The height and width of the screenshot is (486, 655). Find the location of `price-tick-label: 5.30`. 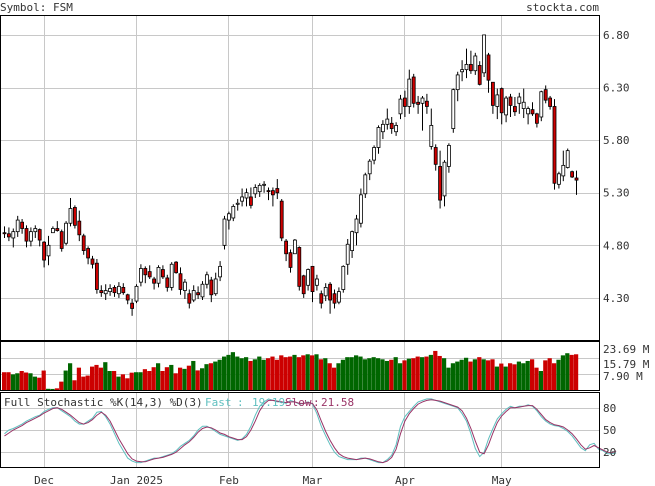

price-tick-label: 5.30 is located at coordinates (616, 193).